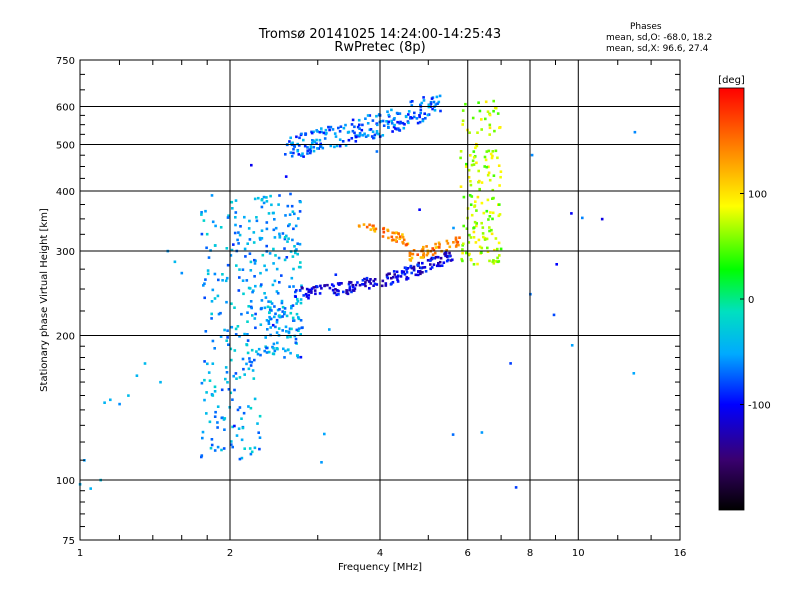  What do you see at coordinates (380, 47) in the screenshot?
I see `chart-subtitle: RwPretec (8p)` at bounding box center [380, 47].